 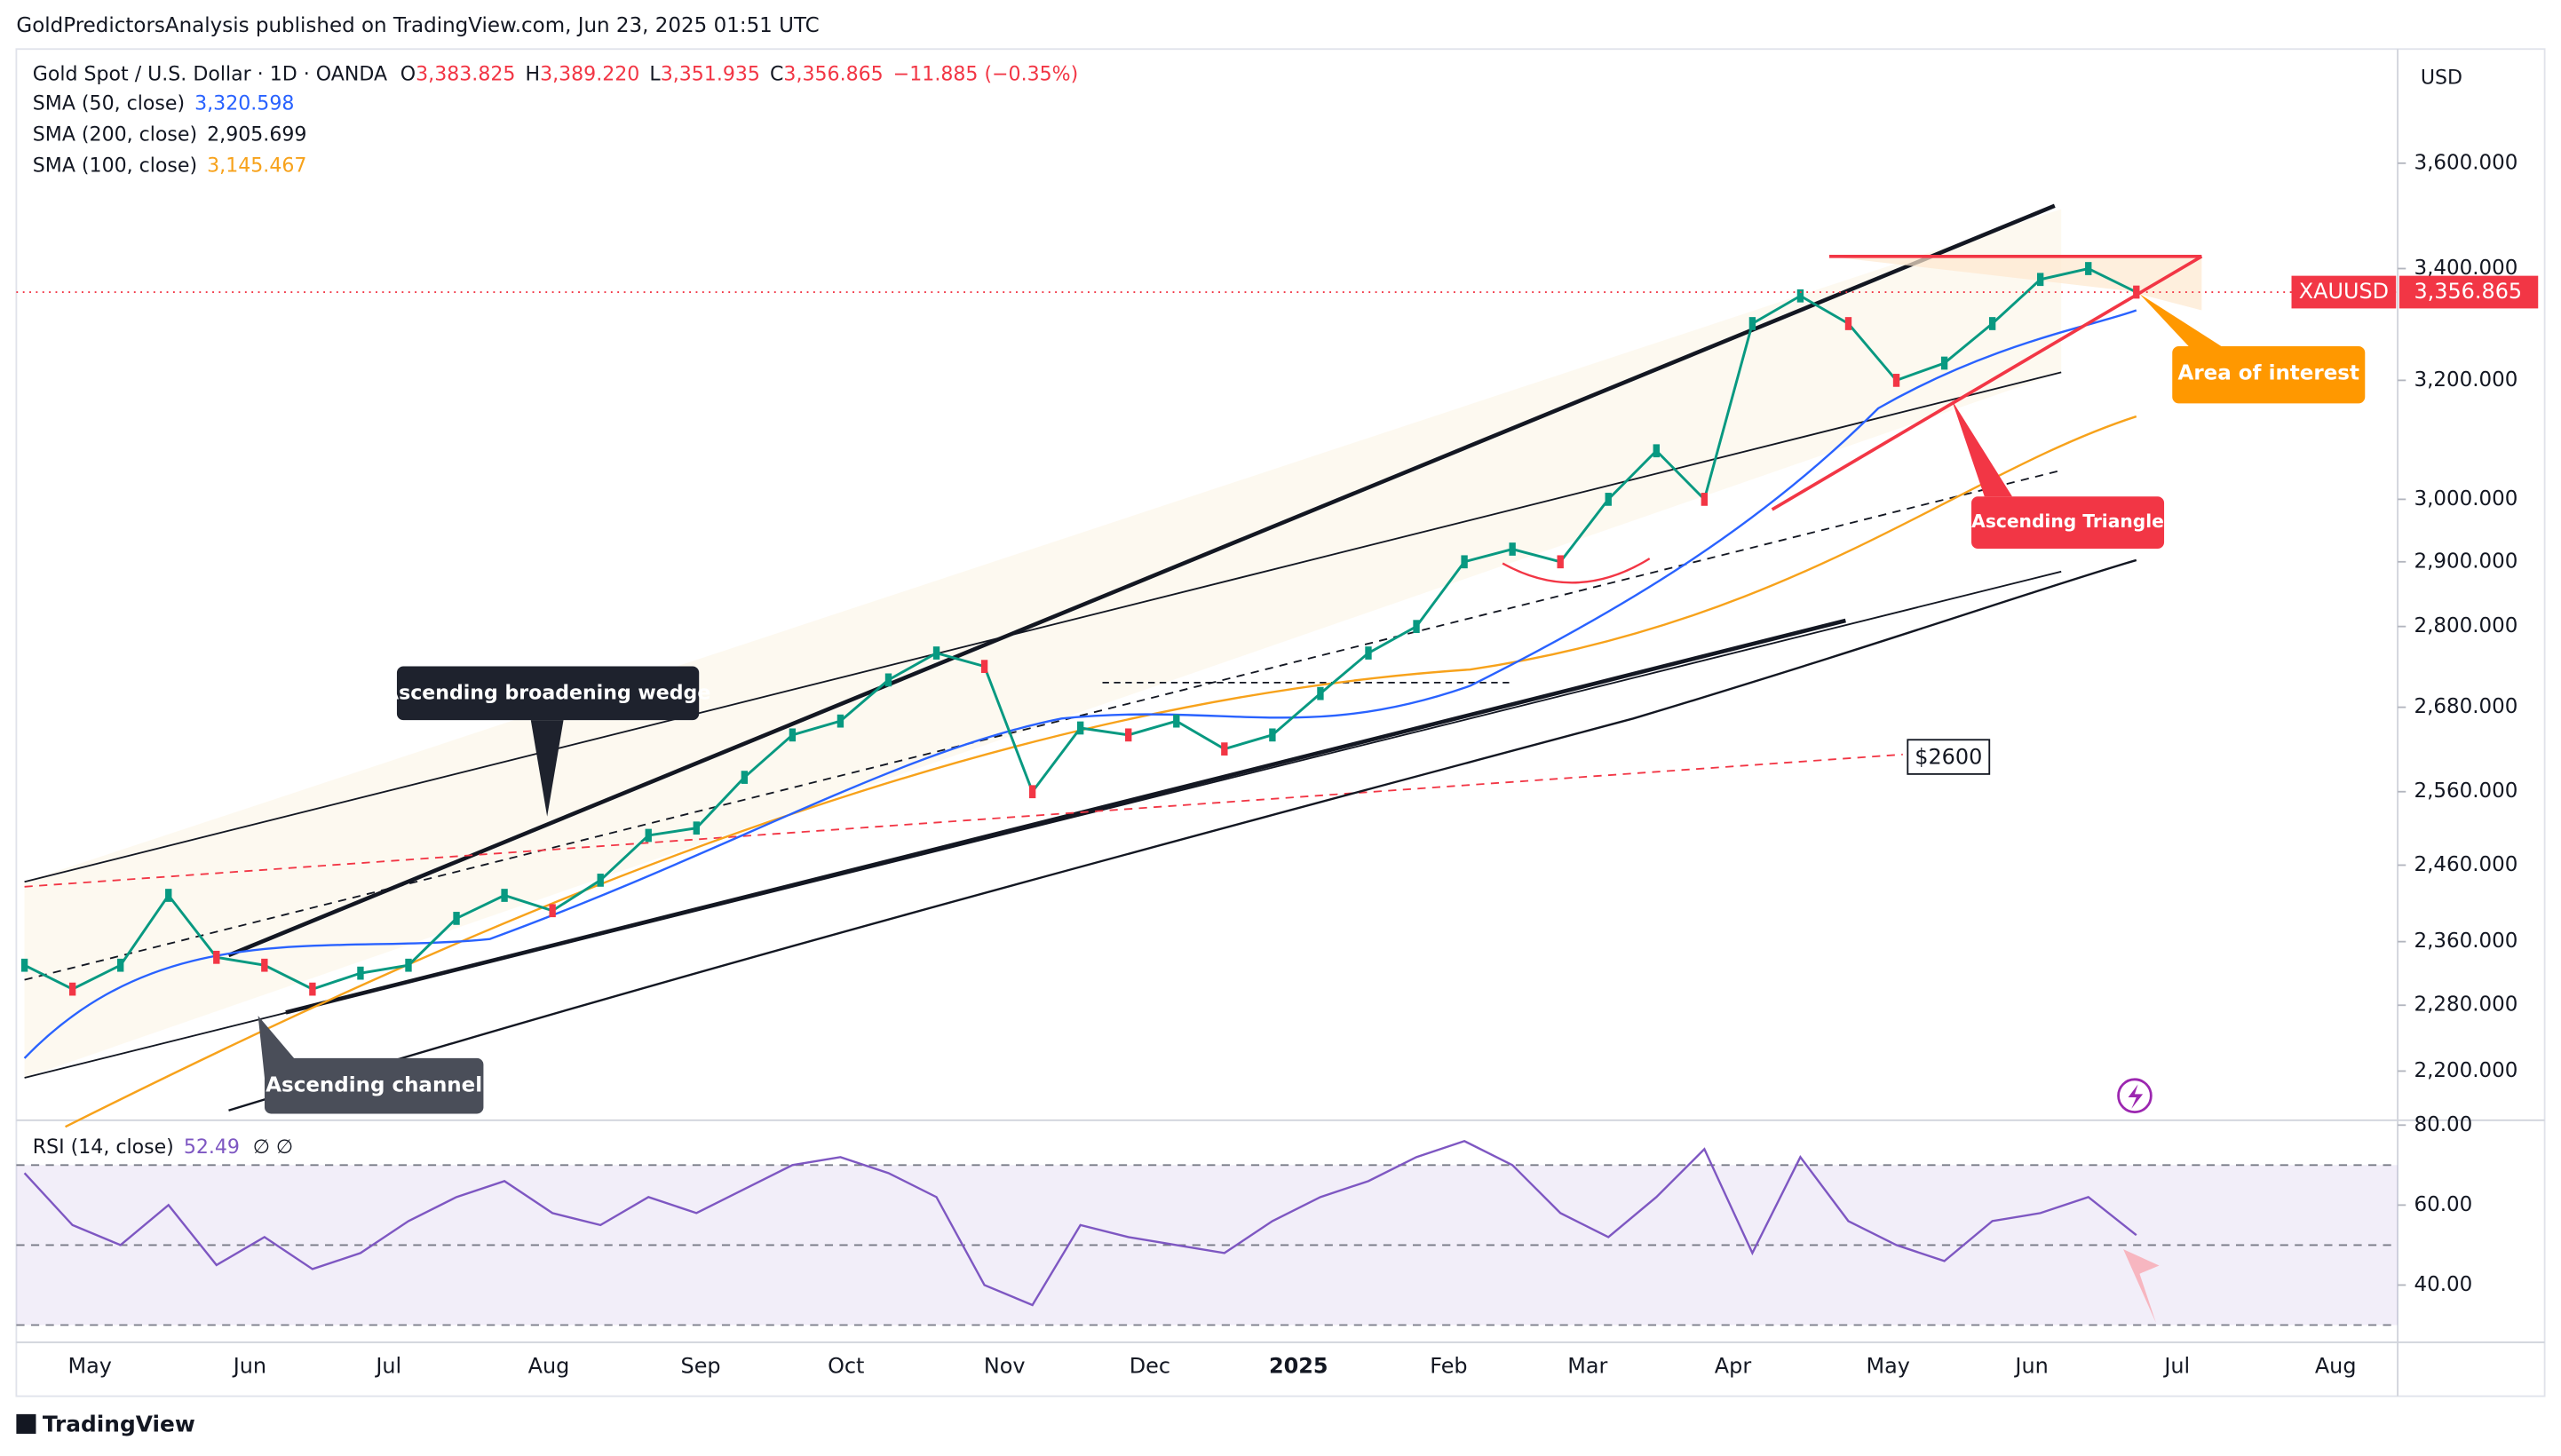 I want to click on logo-mark, so click(x=26, y=1423).